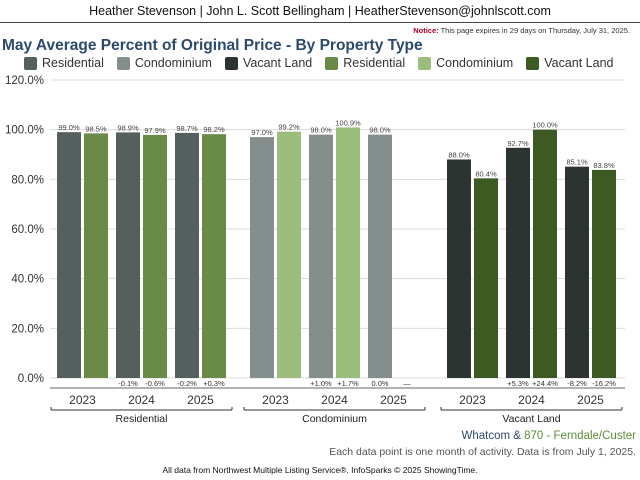 The width and height of the screenshot is (640, 480). I want to click on data-label: 98.5%, so click(96, 128).